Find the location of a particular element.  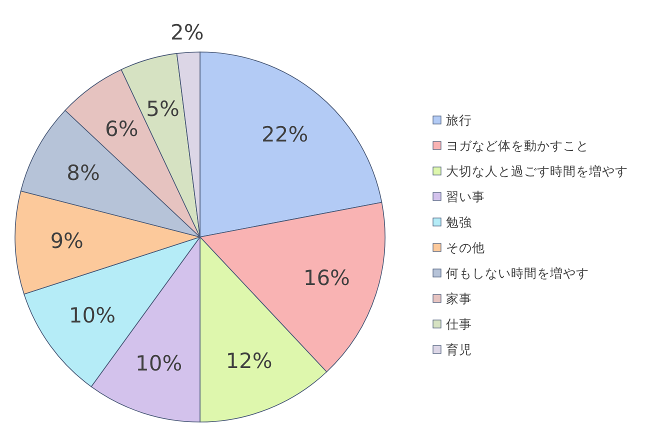

data-label: 8% is located at coordinates (83, 172).